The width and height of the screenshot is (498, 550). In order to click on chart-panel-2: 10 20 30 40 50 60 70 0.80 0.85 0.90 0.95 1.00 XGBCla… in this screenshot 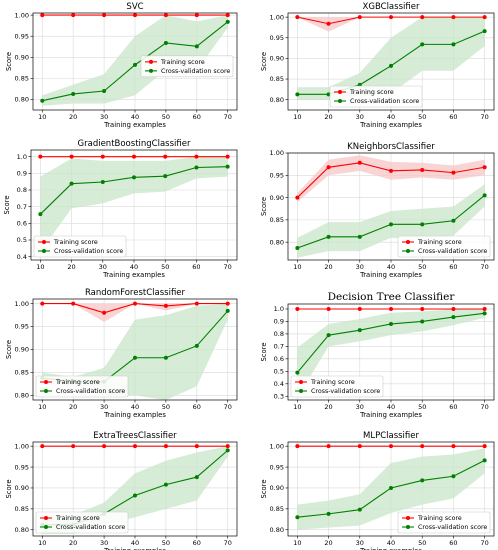, I will do `click(377, 65)`.